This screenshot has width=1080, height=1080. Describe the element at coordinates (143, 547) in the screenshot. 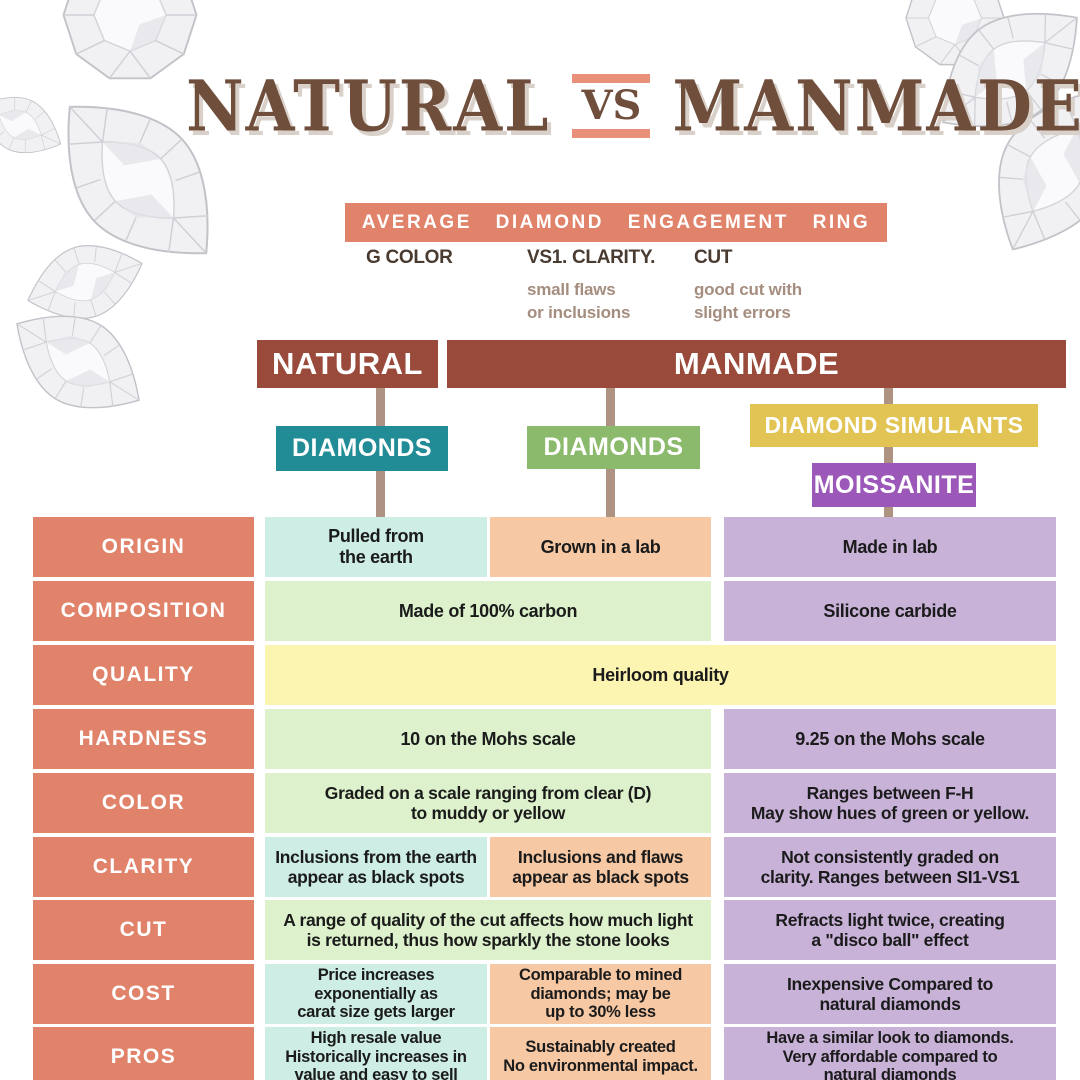

I see `row-label-origin: ORIGIN` at that location.